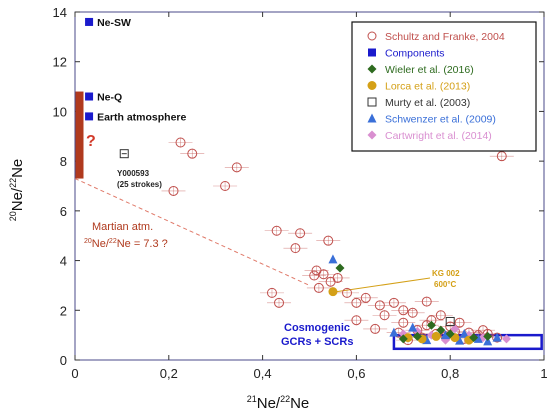 The width and height of the screenshot is (550, 418). I want to click on x-tick-label: 0,6, so click(356, 373).